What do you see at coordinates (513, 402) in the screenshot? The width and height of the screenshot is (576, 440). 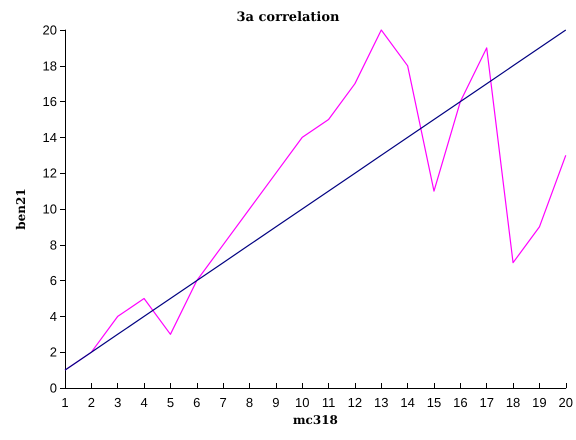 I see `x-tick-label: 18` at bounding box center [513, 402].